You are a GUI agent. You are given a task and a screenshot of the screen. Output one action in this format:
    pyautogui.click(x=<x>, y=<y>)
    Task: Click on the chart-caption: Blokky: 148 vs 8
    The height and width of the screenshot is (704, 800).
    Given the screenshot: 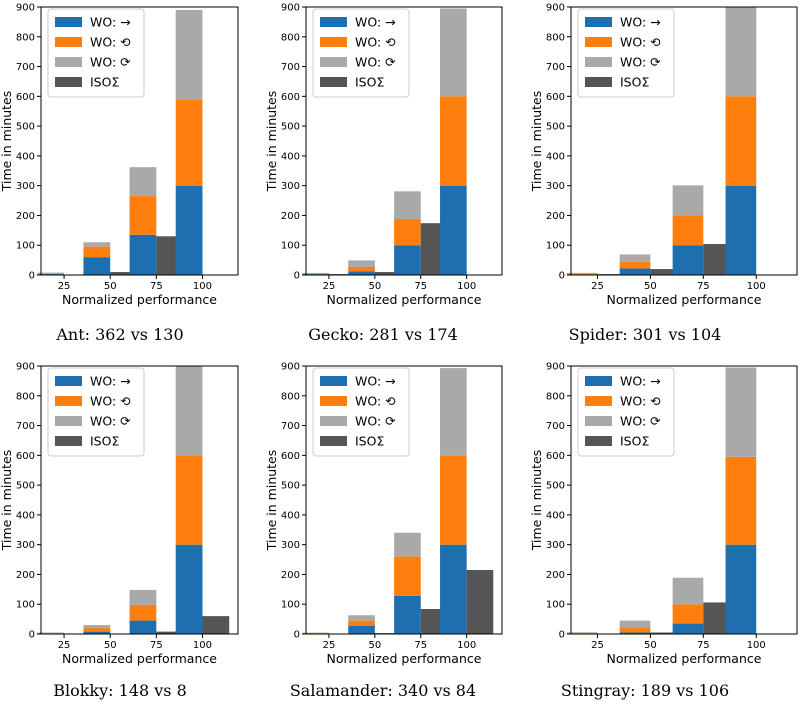 What is the action you would take?
    pyautogui.click(x=120, y=690)
    